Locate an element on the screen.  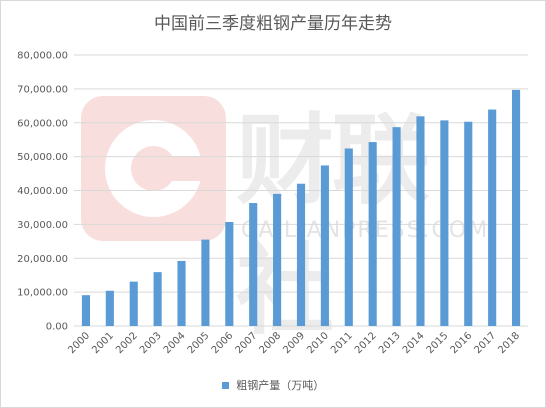
x-tick-label-2004: 2004 is located at coordinates (175, 343).